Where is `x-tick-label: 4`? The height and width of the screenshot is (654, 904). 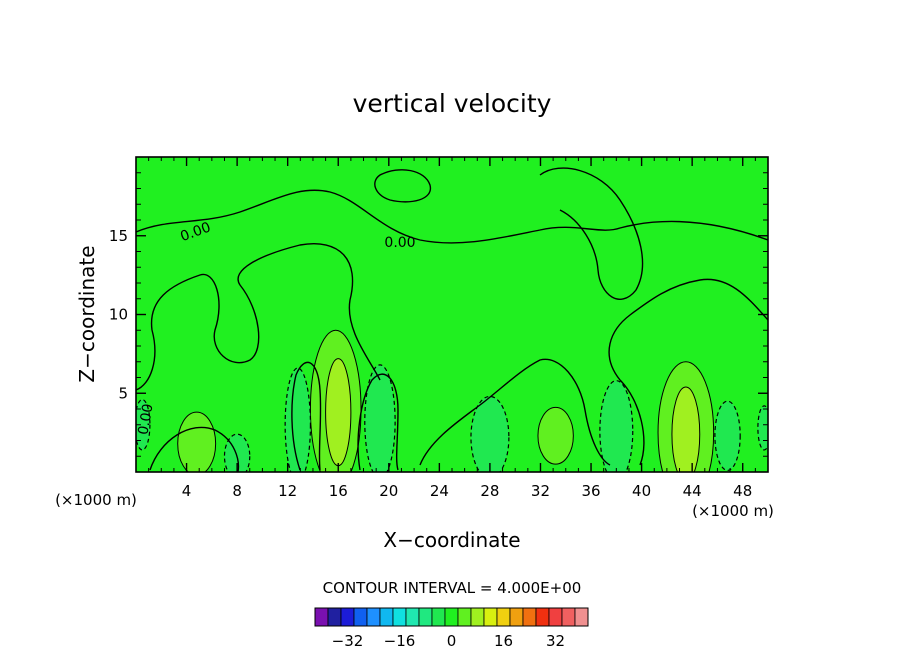
x-tick-label: 4 is located at coordinates (187, 491).